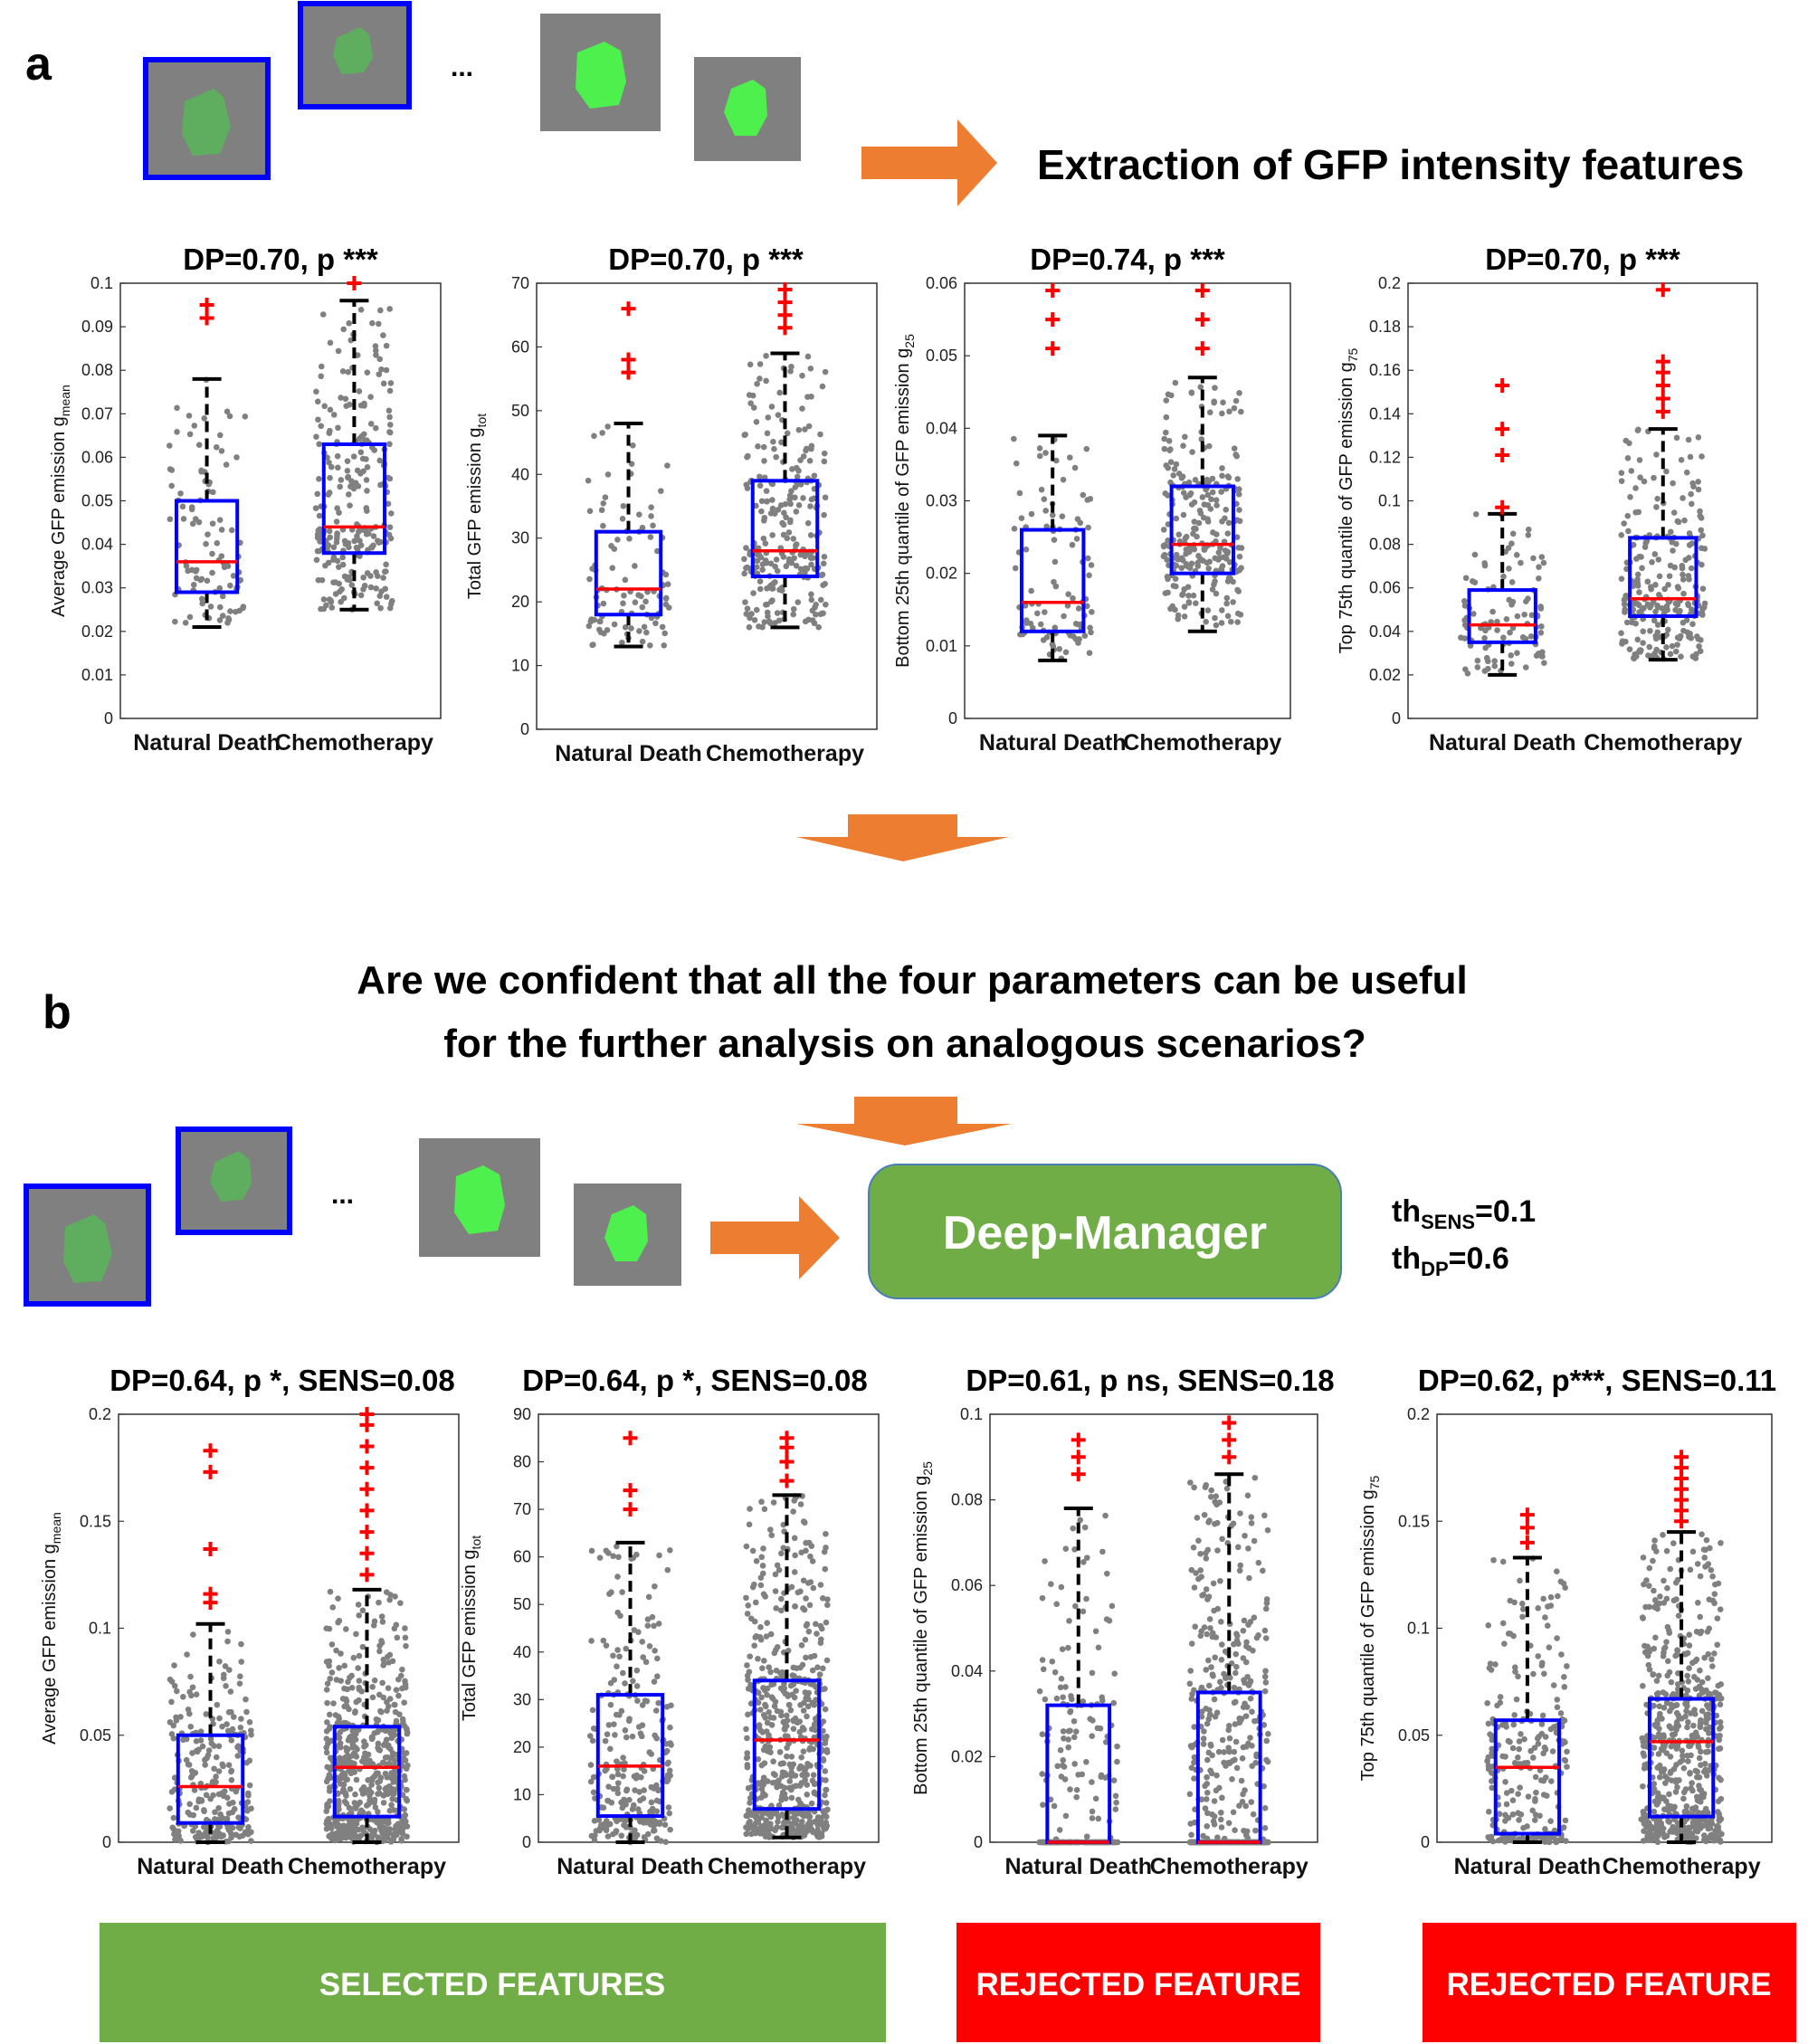 This screenshot has width=1808, height=2044. What do you see at coordinates (1435, 1269) in the screenshot?
I see `th-dp-sub: DP` at bounding box center [1435, 1269].